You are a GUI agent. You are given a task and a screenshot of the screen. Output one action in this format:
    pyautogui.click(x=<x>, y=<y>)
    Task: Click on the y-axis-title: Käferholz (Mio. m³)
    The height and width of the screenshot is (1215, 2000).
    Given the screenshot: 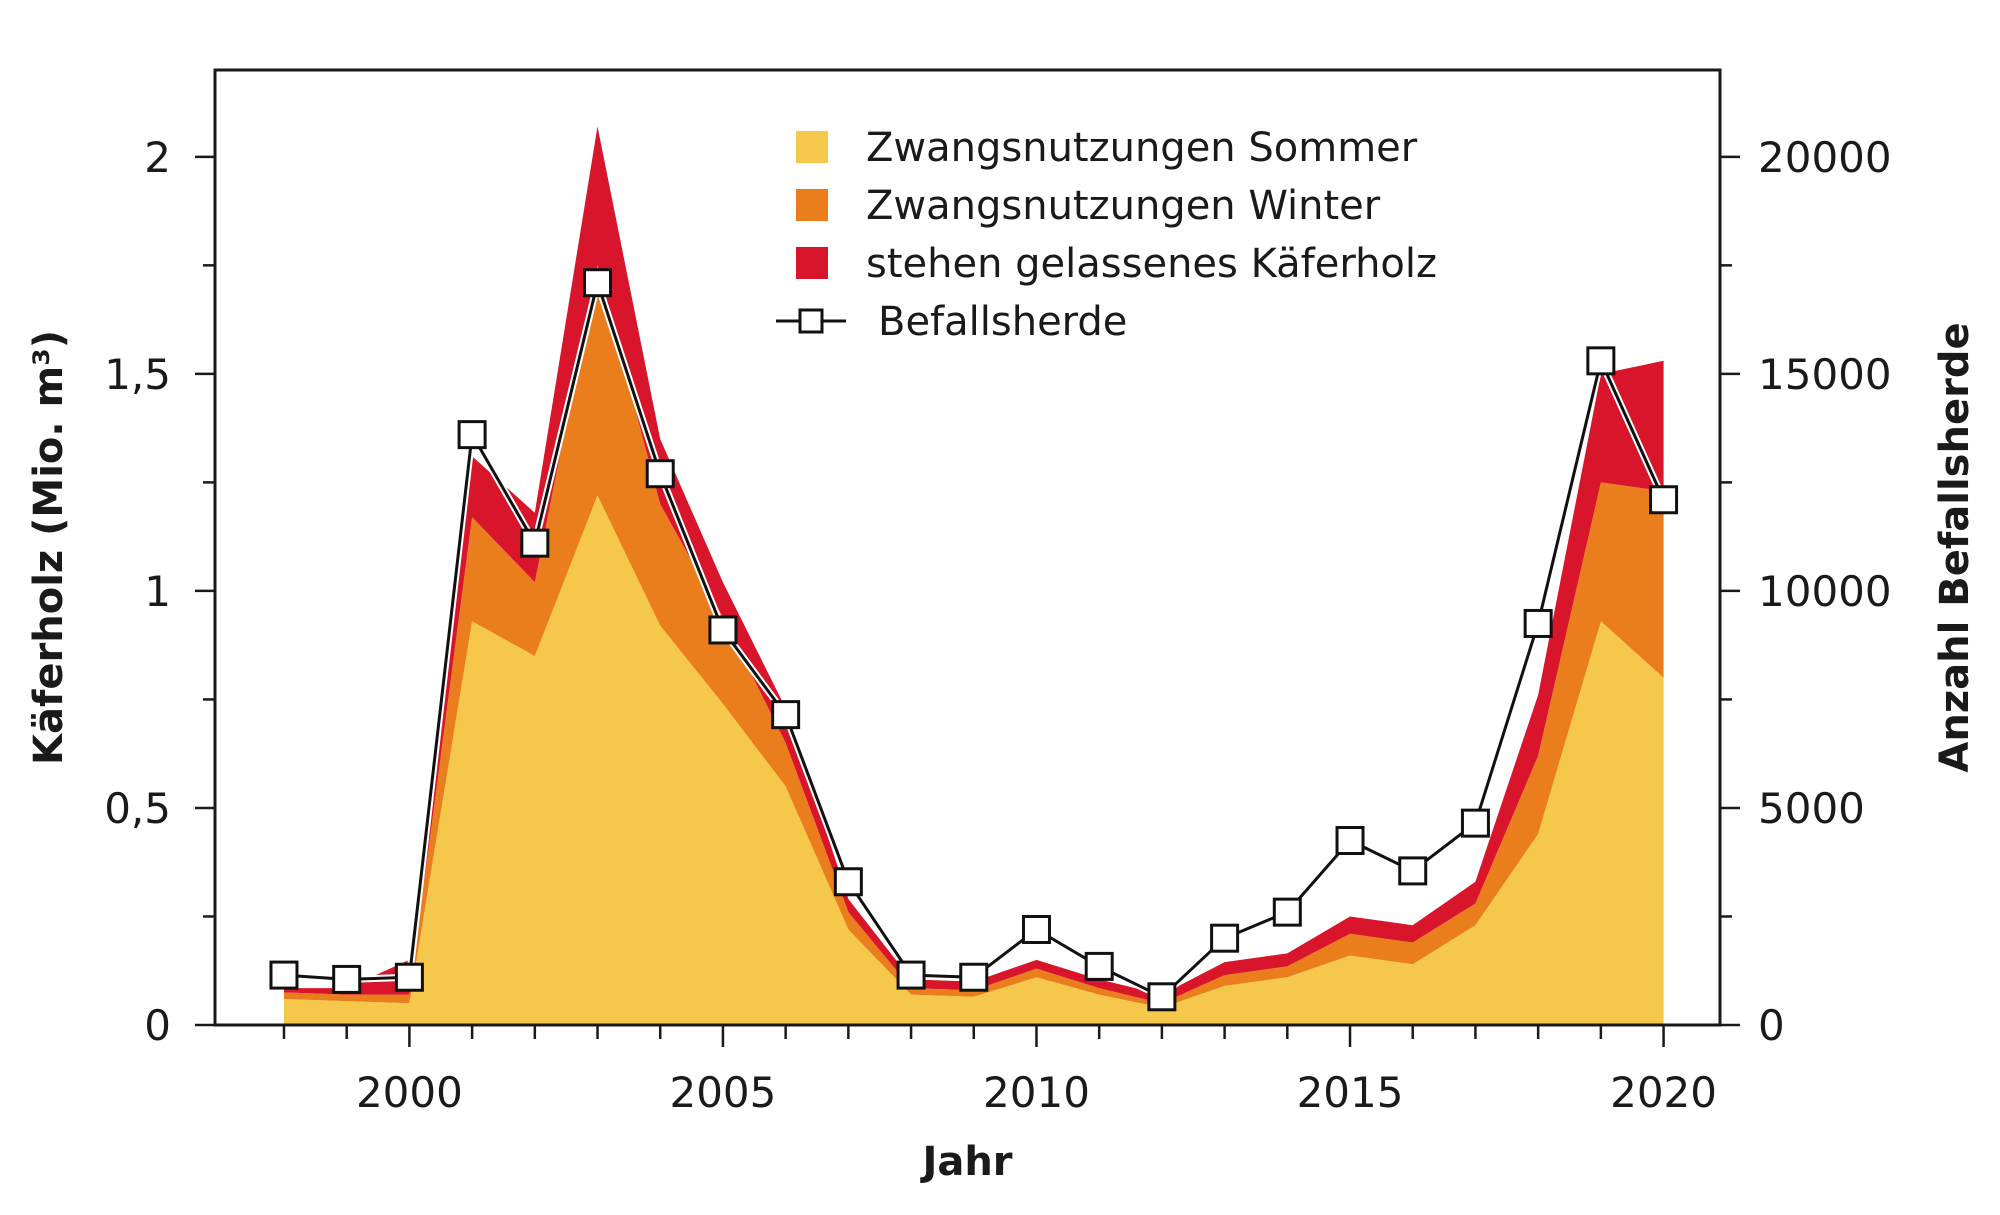 What is the action you would take?
    pyautogui.click(x=49, y=547)
    